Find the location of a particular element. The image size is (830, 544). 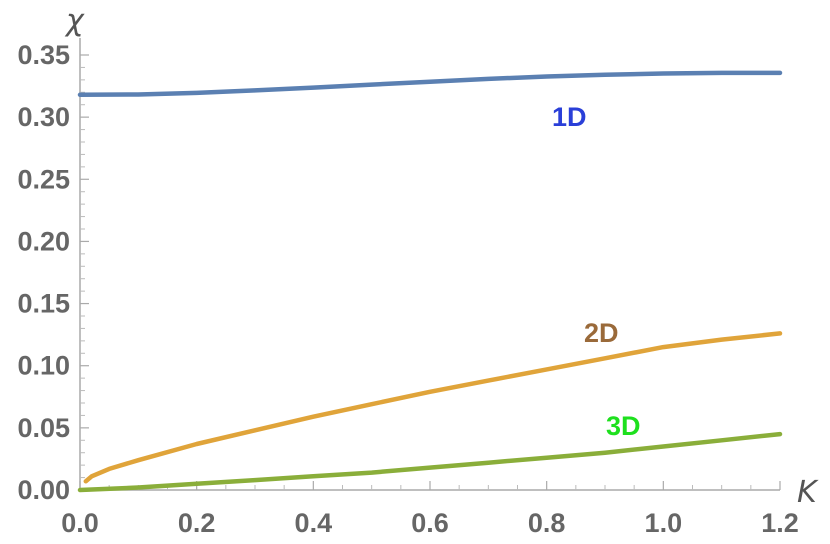

x-tick-label: 0.8 is located at coordinates (547, 523).